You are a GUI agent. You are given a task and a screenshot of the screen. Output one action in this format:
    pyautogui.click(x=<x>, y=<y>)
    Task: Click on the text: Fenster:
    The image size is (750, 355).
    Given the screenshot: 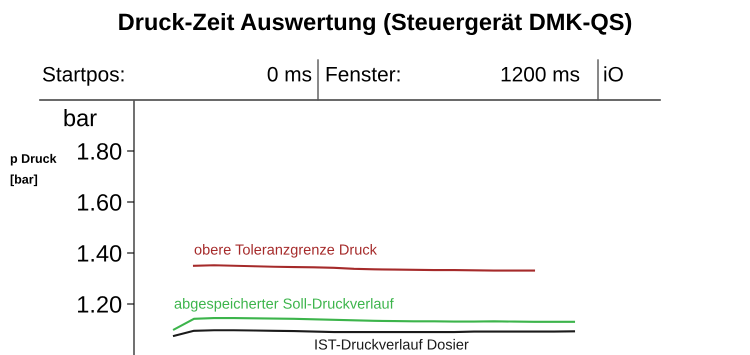 What is the action you would take?
    pyautogui.click(x=363, y=74)
    